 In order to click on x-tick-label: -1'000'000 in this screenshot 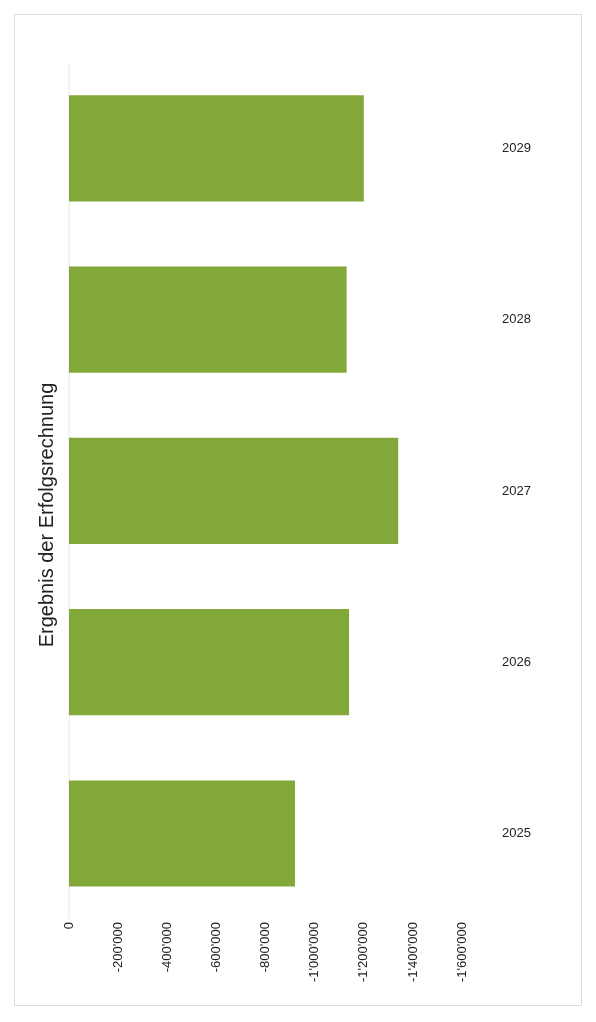, I will do `click(314, 952)`.